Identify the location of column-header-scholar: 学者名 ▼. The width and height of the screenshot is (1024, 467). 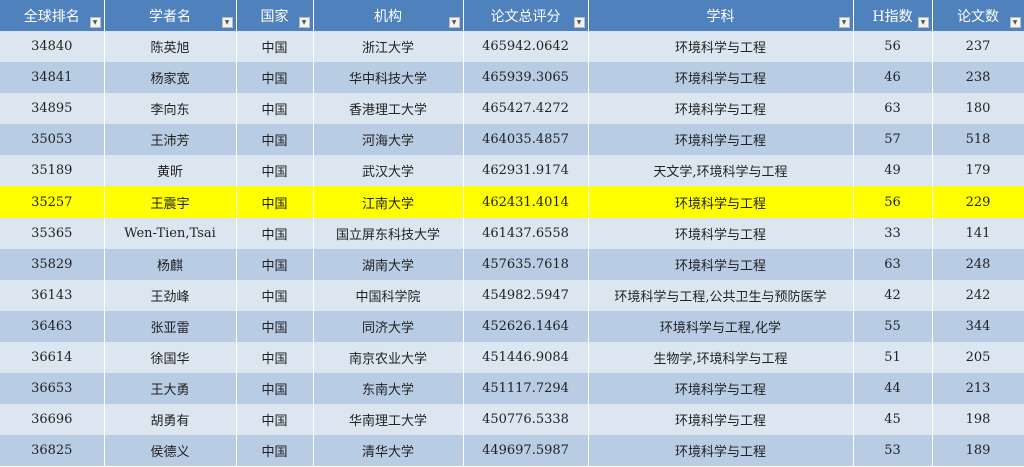
(170, 15).